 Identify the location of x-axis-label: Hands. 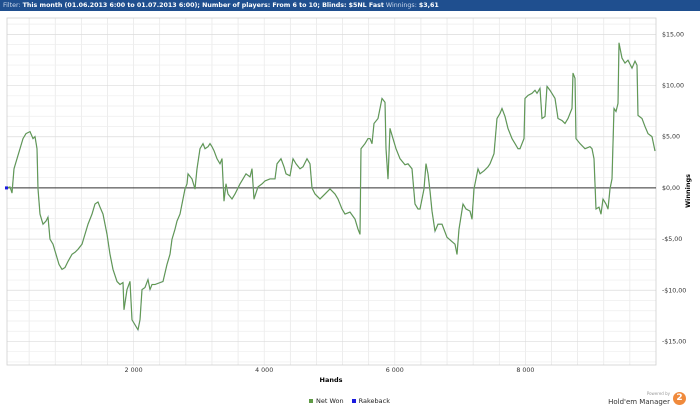
(331, 380).